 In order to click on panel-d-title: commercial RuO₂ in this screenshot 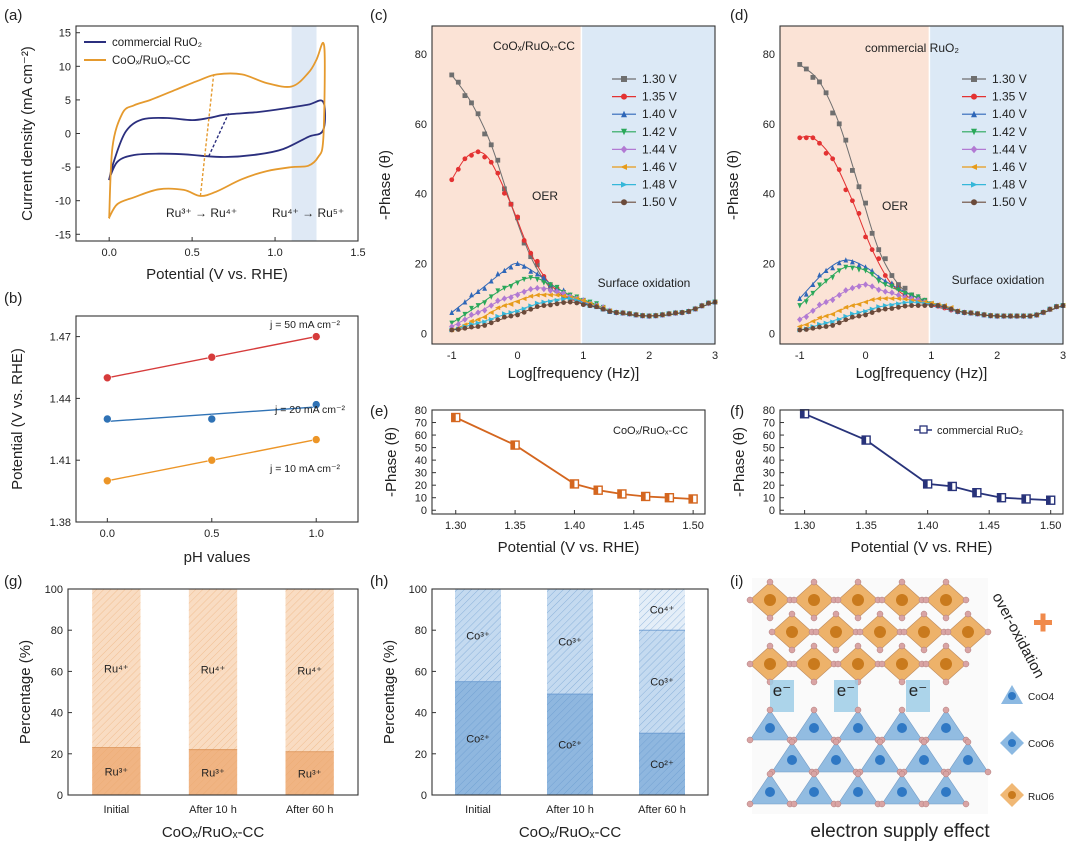, I will do `click(912, 48)`.